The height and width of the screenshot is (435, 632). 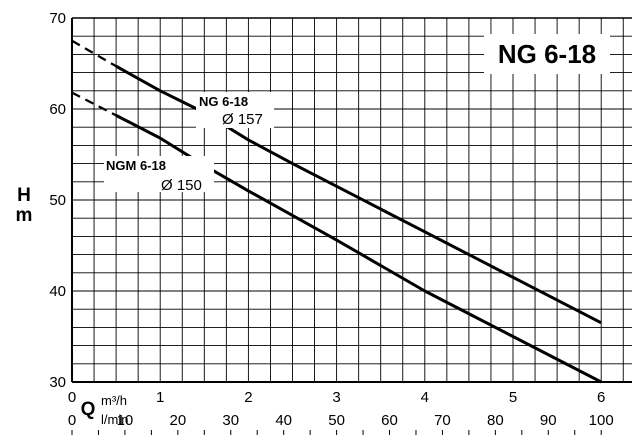 I want to click on chart-title: NG 6-18, so click(x=547, y=54).